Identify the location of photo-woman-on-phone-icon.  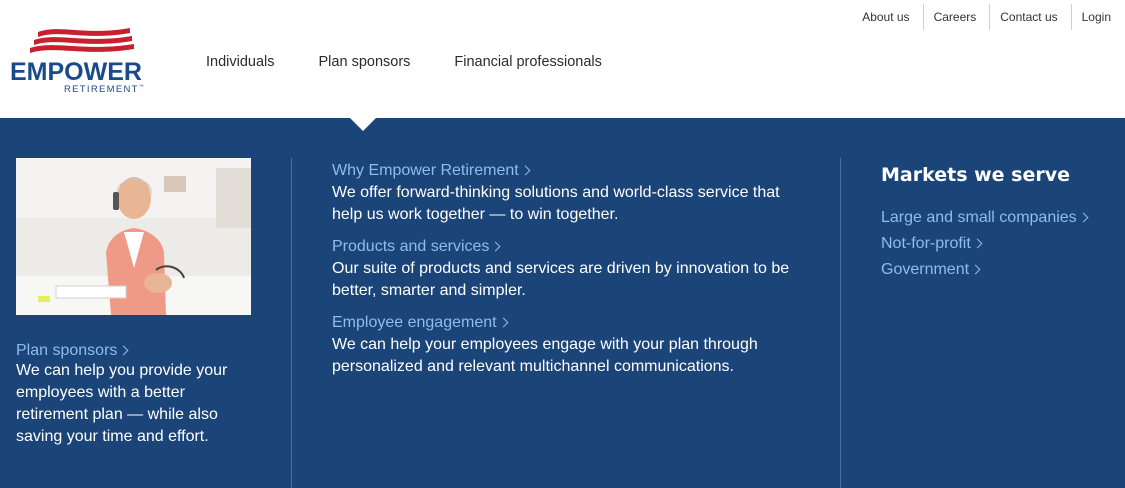
(133, 236).